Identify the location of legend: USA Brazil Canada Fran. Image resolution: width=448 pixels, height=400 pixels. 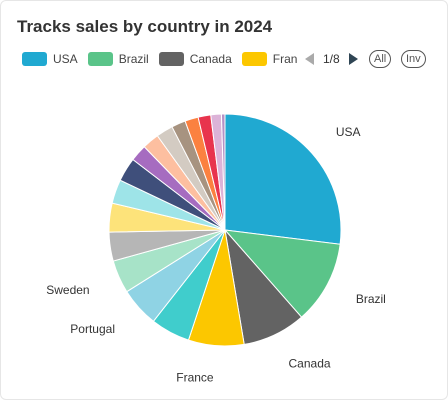
(169, 59).